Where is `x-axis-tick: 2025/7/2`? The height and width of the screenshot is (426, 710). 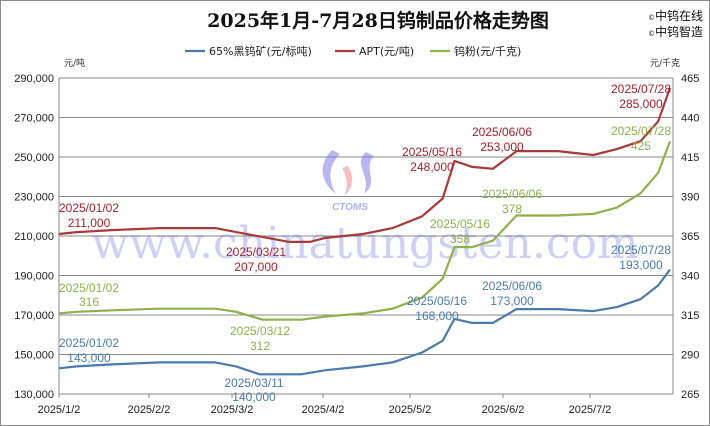
x-axis-tick: 2025/7/2 is located at coordinates (590, 410).